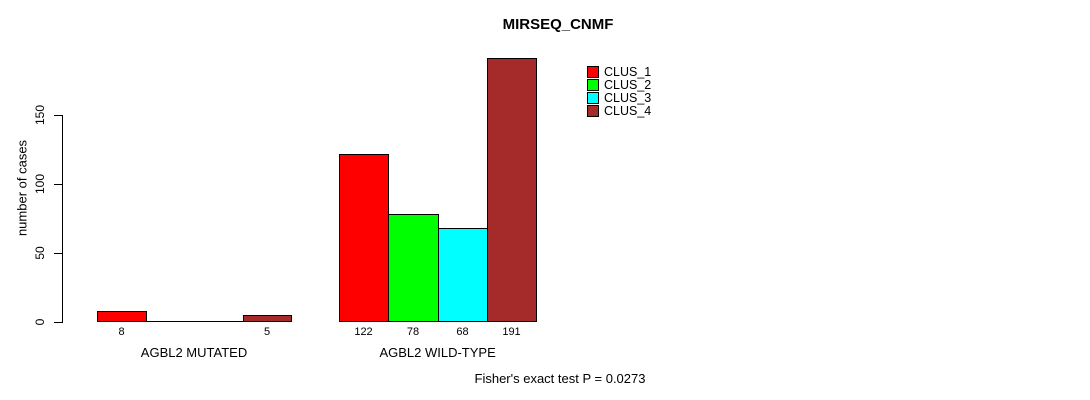 This screenshot has width=1090, height=400. I want to click on legend-item-clus-2: CLUS_2, so click(619, 85).